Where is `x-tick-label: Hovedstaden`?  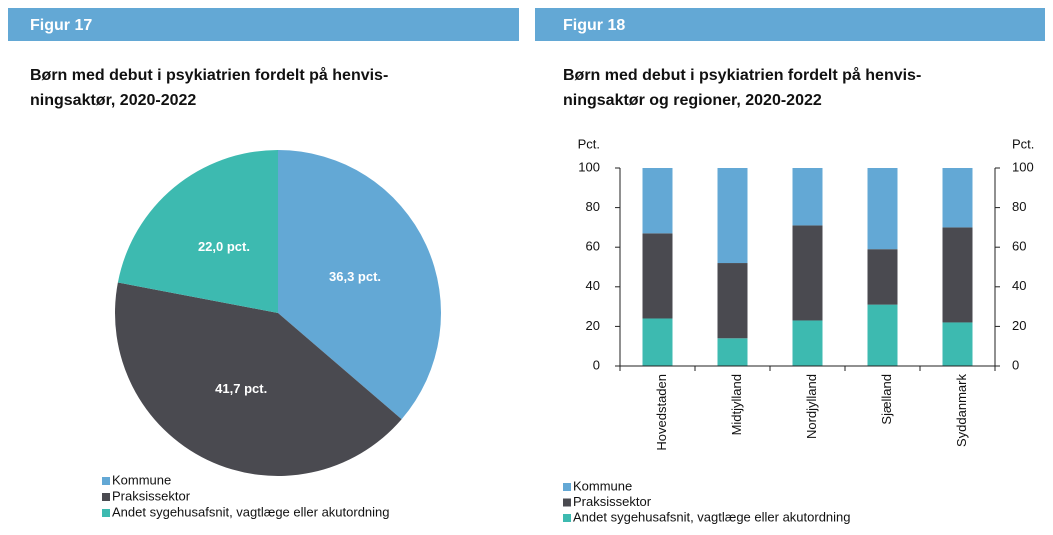 x-tick-label: Hovedstaden is located at coordinates (661, 412).